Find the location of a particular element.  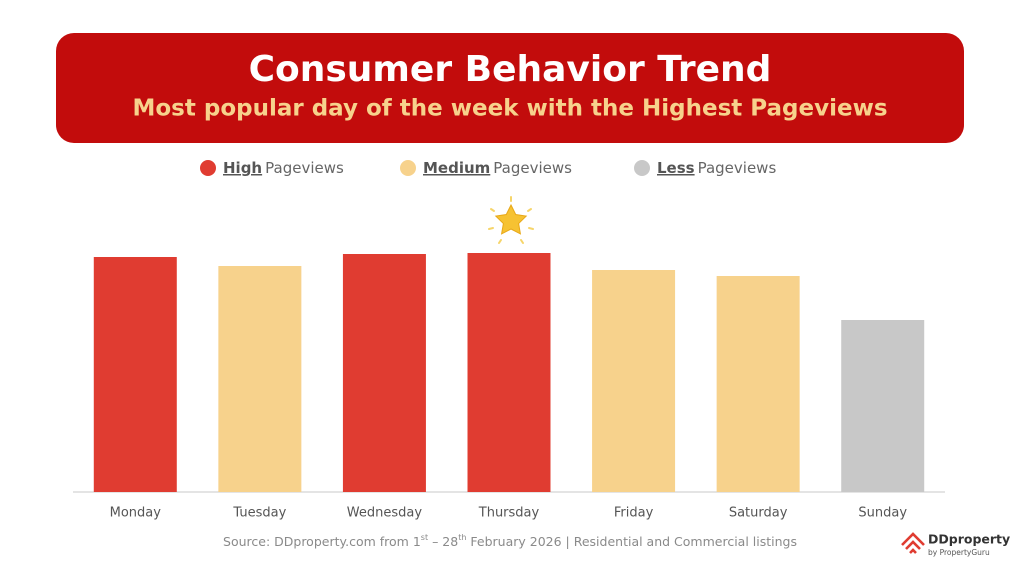

x-tick-label: Thursday is located at coordinates (509, 513).